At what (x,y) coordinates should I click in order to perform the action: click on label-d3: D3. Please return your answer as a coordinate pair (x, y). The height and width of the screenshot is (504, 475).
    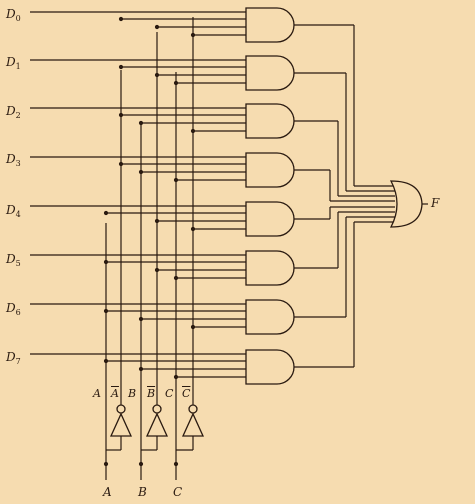
    Looking at the image, I should click on (13, 160).